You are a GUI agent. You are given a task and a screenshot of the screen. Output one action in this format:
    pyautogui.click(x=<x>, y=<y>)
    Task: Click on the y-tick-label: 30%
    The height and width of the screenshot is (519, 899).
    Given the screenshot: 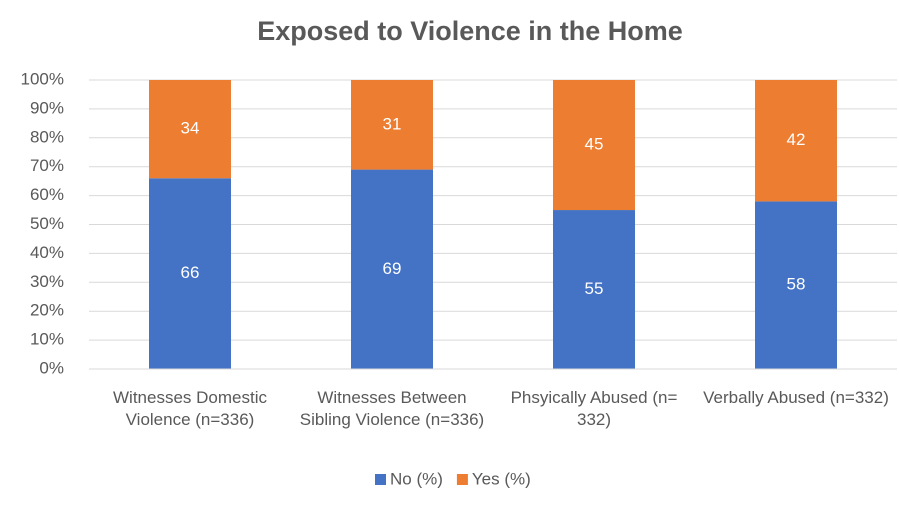 What is the action you would take?
    pyautogui.click(x=47, y=281)
    